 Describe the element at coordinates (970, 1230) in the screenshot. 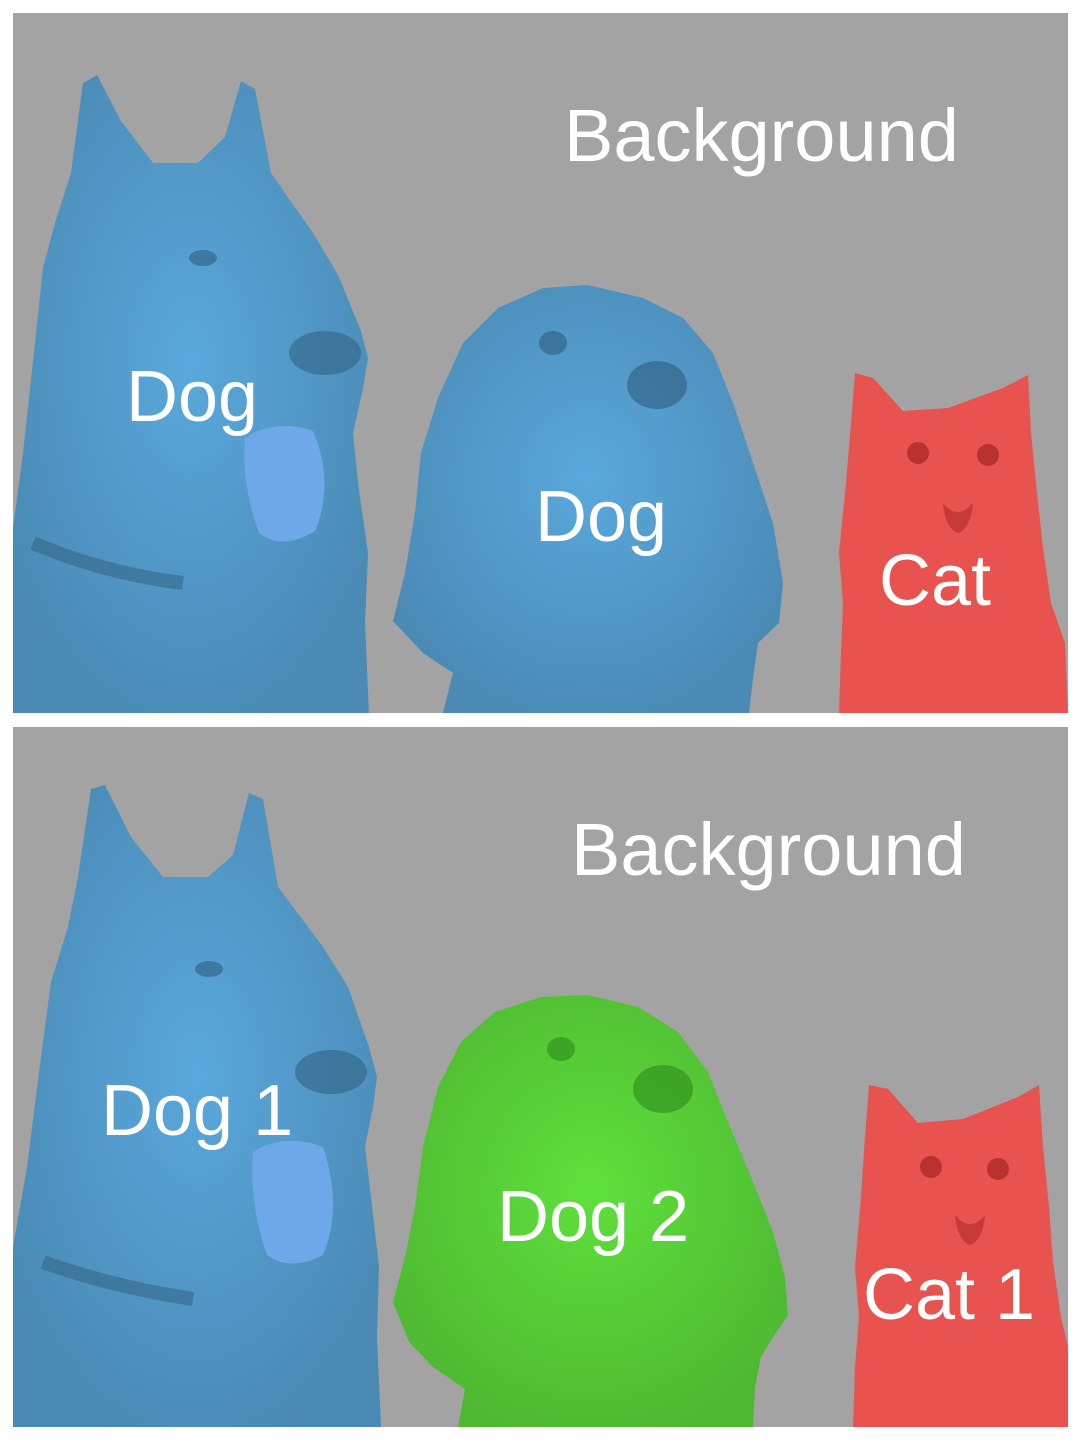

I see `cat-1-mouth` at that location.